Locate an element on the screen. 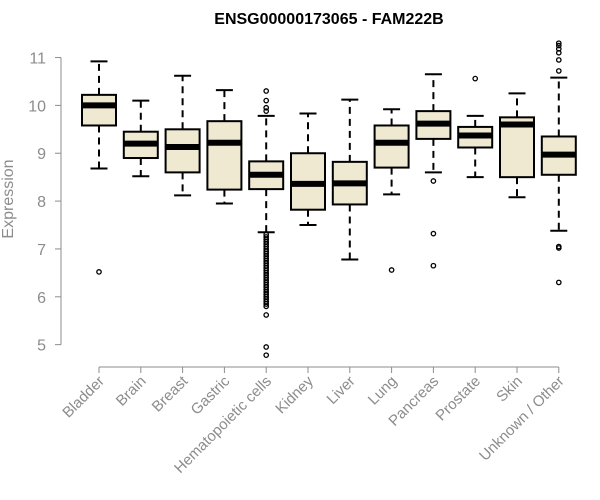  box-liver is located at coordinates (349, 179).